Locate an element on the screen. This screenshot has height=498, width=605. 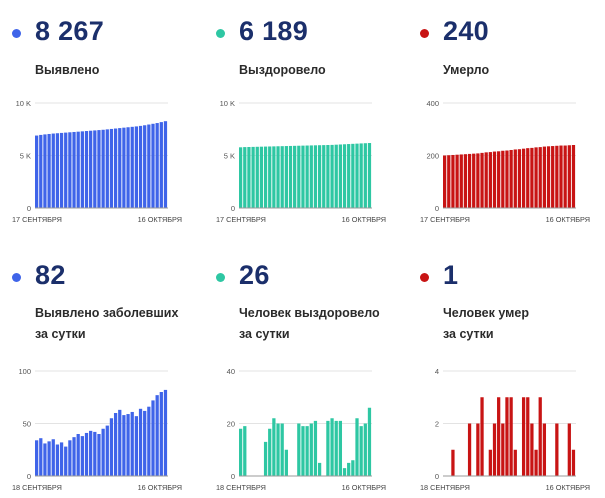
stat-label: Выздоровело is located at coordinates (319, 70).